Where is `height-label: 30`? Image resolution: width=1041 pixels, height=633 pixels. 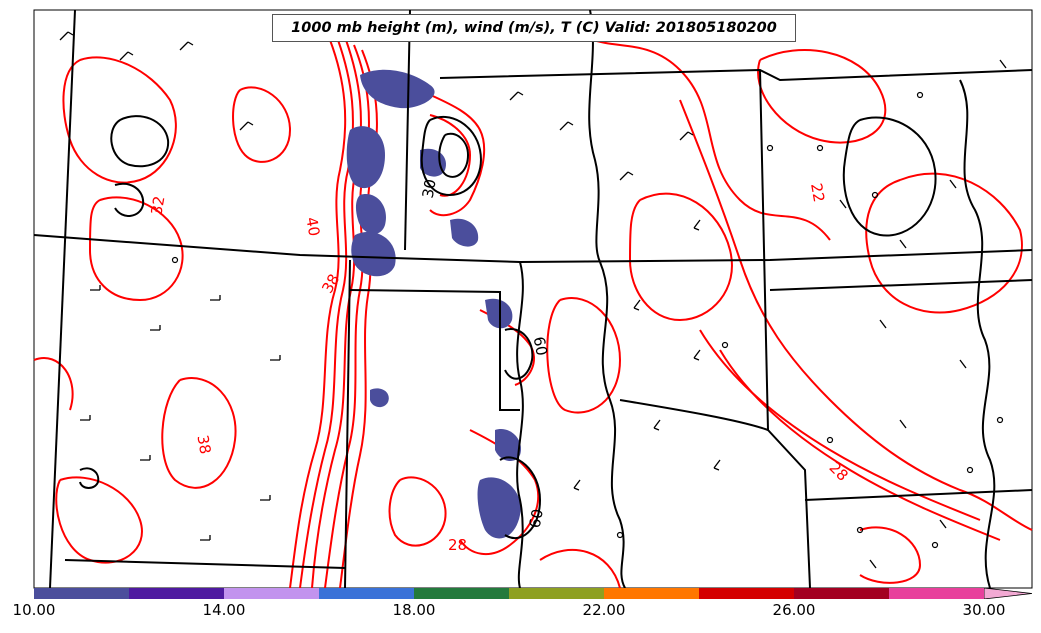 height-label: 30 is located at coordinates (429, 189).